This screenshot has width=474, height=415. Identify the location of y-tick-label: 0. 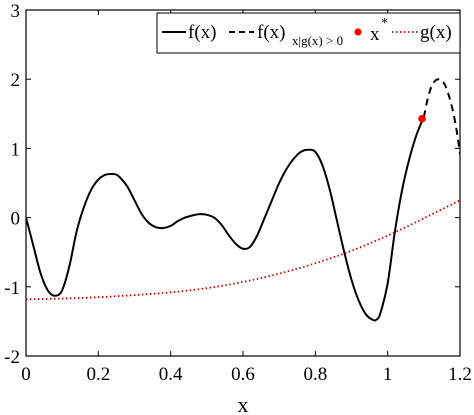
(16, 219).